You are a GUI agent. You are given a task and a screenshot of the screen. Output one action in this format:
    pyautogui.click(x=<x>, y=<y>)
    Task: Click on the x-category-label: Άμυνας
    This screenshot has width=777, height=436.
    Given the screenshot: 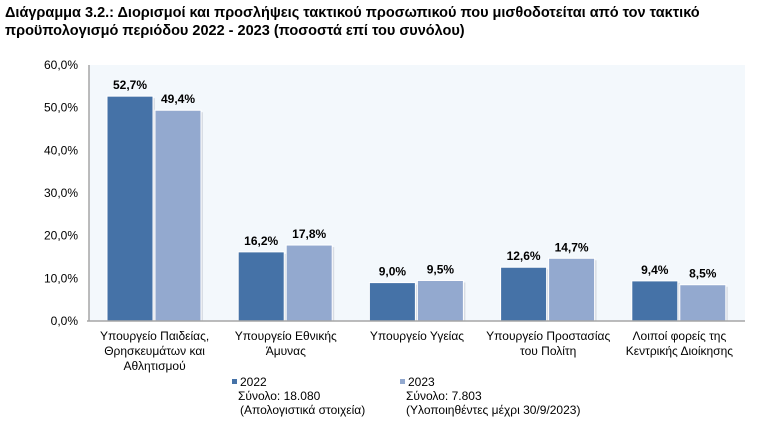 What is the action you would take?
    pyautogui.click(x=286, y=351)
    